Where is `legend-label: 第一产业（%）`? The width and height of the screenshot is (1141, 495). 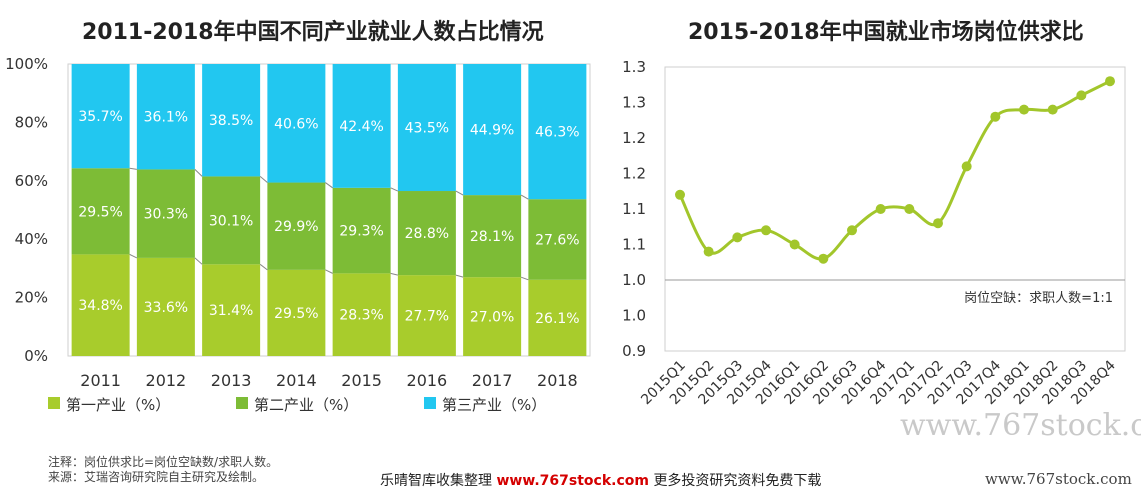
legend-label: 第一产业（%） is located at coordinates (118, 405).